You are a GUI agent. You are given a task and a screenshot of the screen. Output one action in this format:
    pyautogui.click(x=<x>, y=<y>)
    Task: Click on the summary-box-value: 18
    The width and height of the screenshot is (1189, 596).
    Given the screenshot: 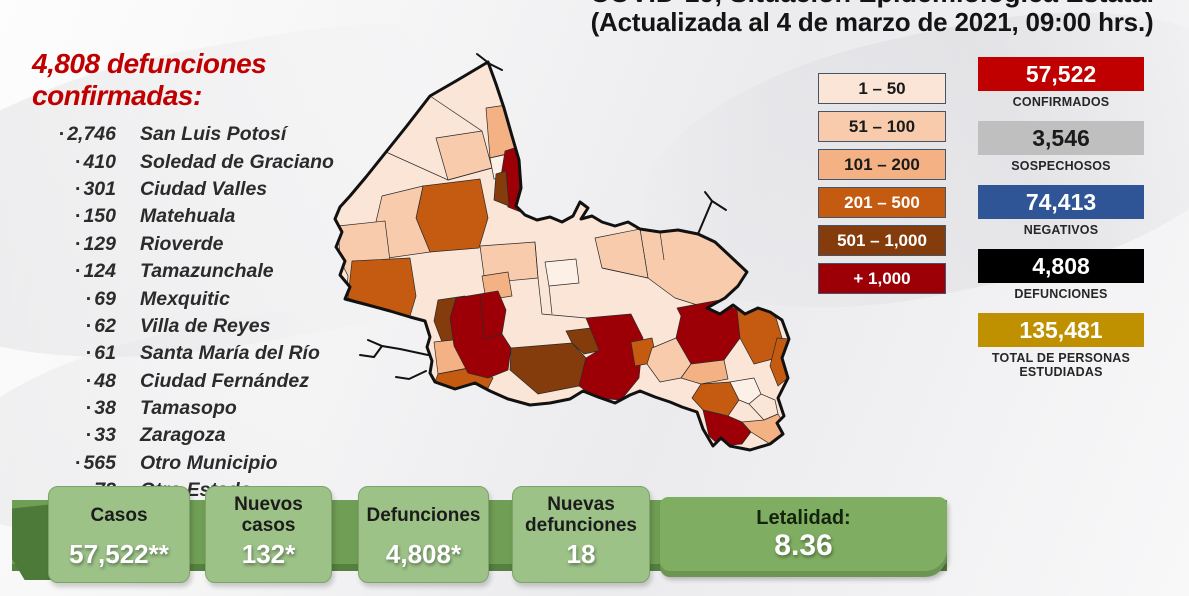 What is the action you would take?
    pyautogui.click(x=581, y=554)
    